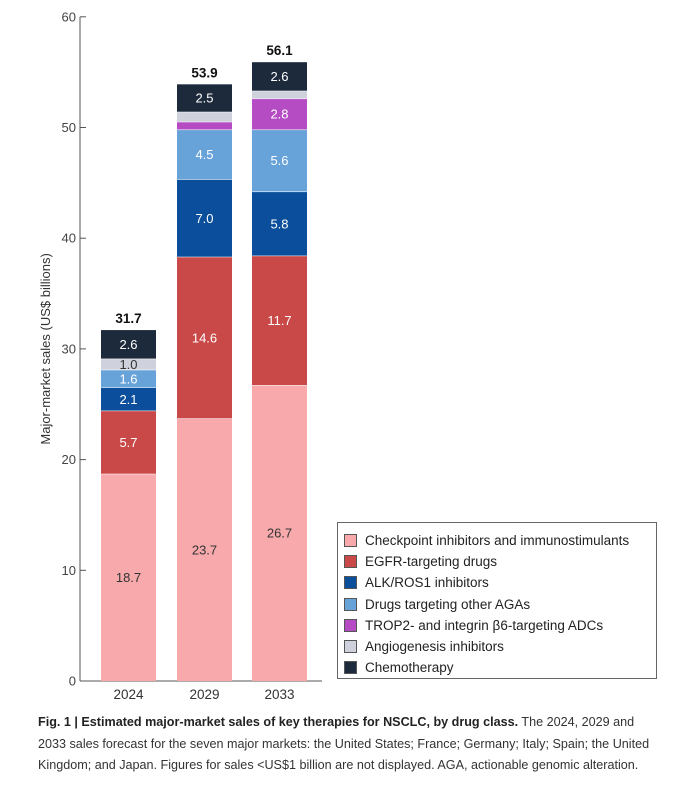  Describe the element at coordinates (204, 72) in the screenshot. I see `total-label: 53.9` at that location.